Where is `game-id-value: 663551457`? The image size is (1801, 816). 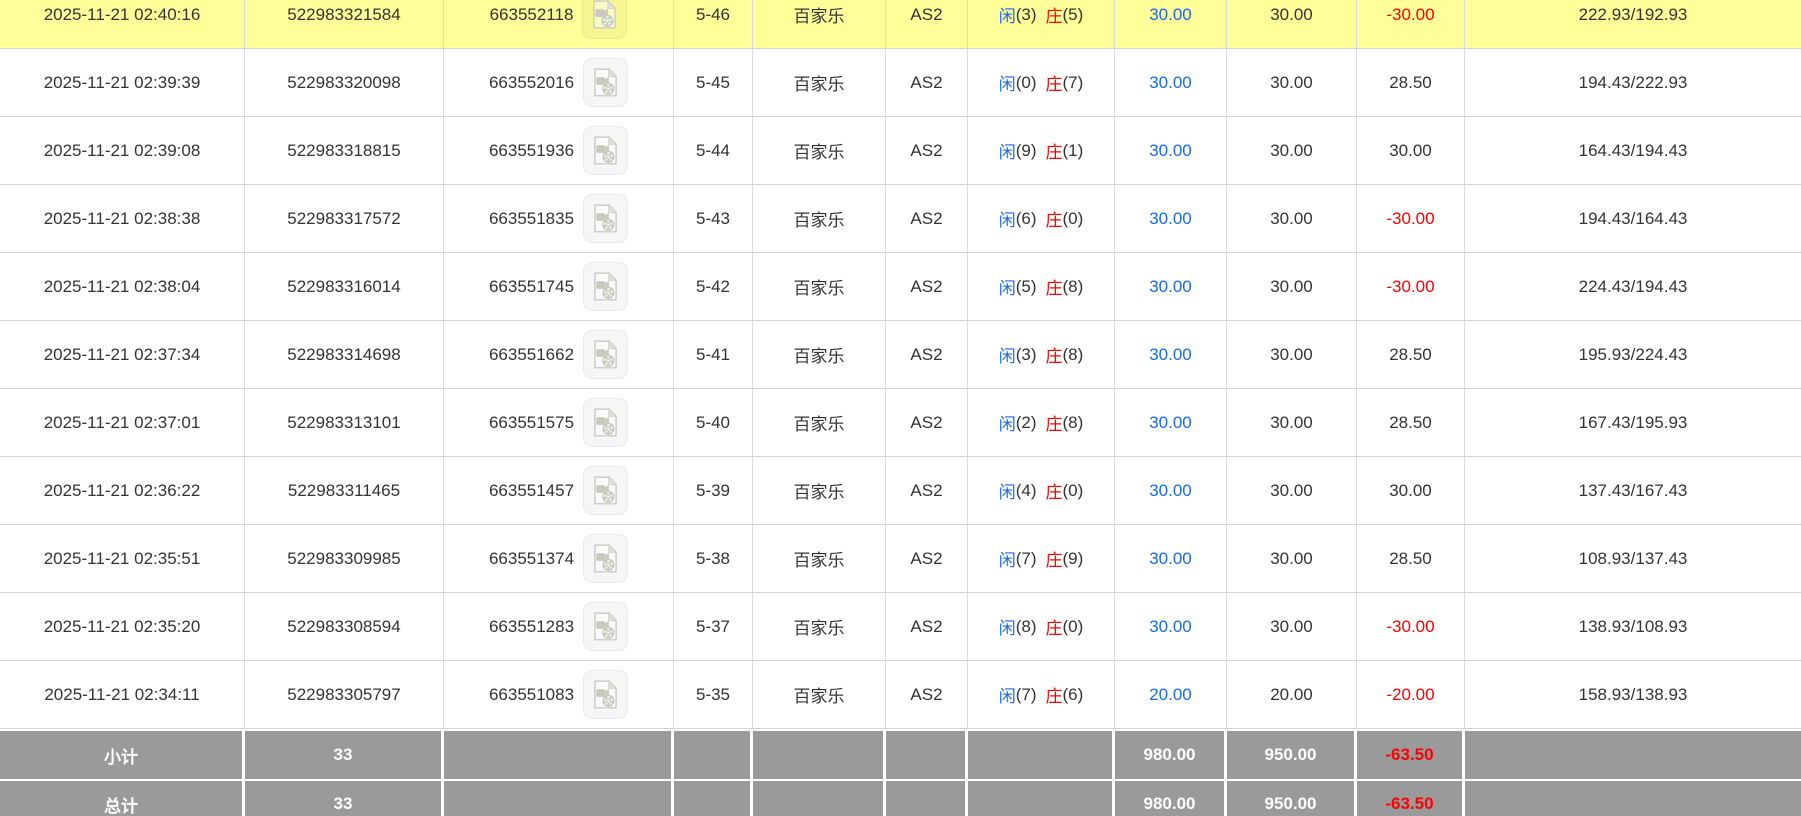
game-id-value: 663551457 is located at coordinates (531, 490).